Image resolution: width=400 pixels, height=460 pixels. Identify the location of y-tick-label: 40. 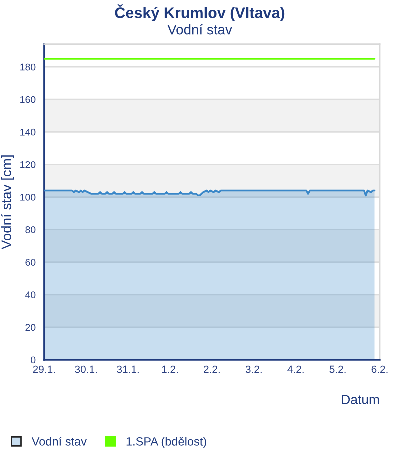
(30, 295).